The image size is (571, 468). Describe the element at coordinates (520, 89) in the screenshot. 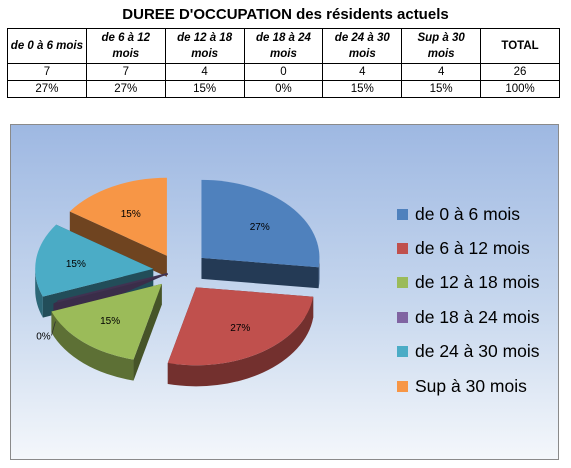

I see `table-cell-percent-total: 100%` at that location.